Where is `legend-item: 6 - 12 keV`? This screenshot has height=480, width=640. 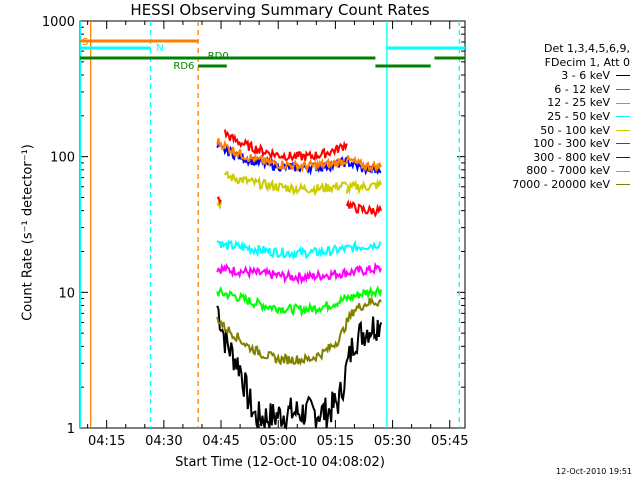
legend-item: 6 - 12 keV is located at coordinates (571, 90).